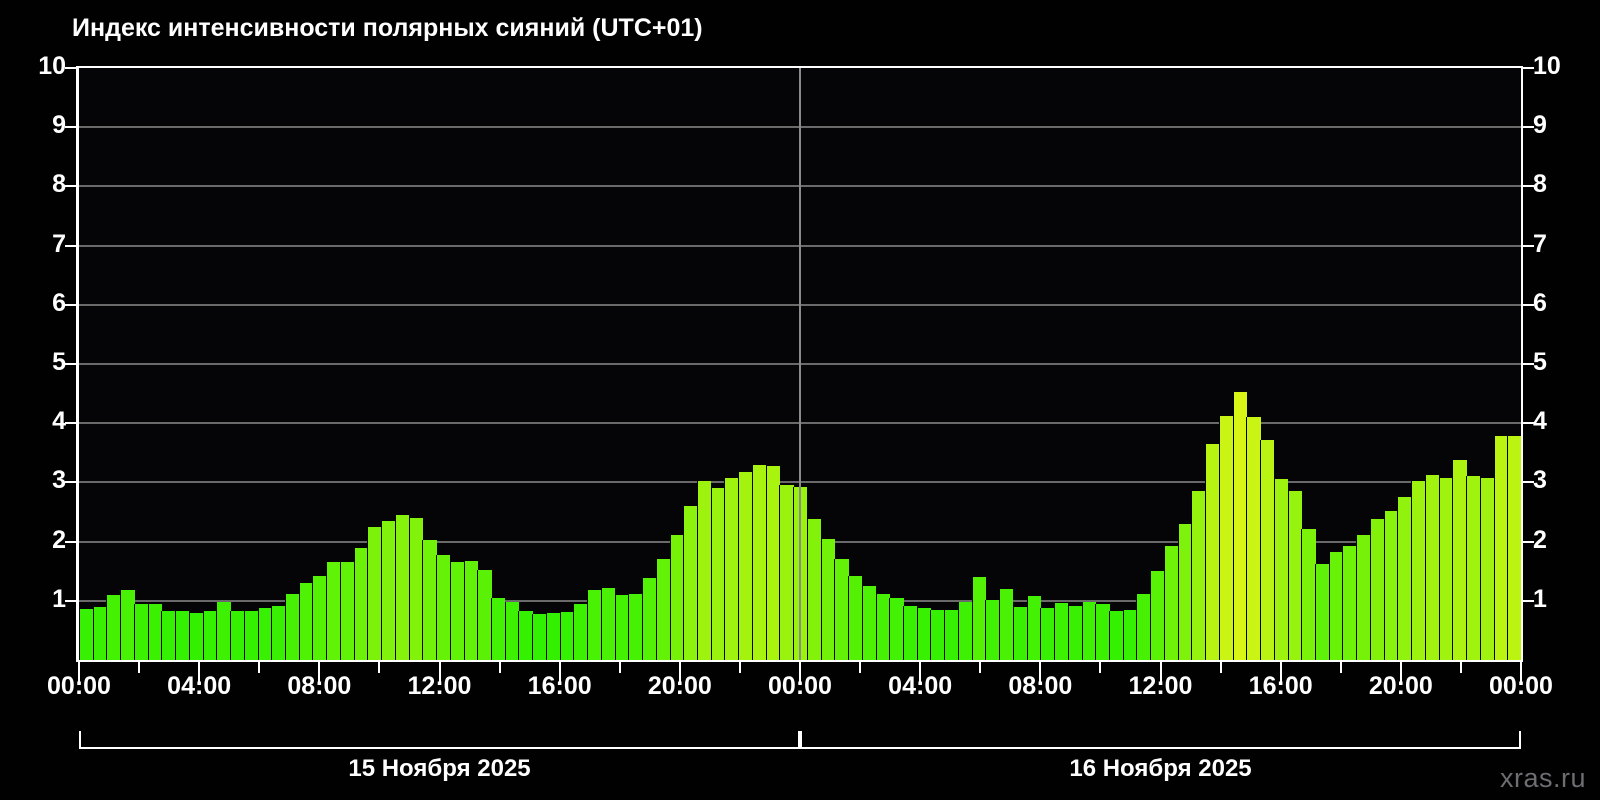 Image resolution: width=1600 pixels, height=800 pixels. I want to click on x-axis-label-16h: 16:00, so click(559, 686).